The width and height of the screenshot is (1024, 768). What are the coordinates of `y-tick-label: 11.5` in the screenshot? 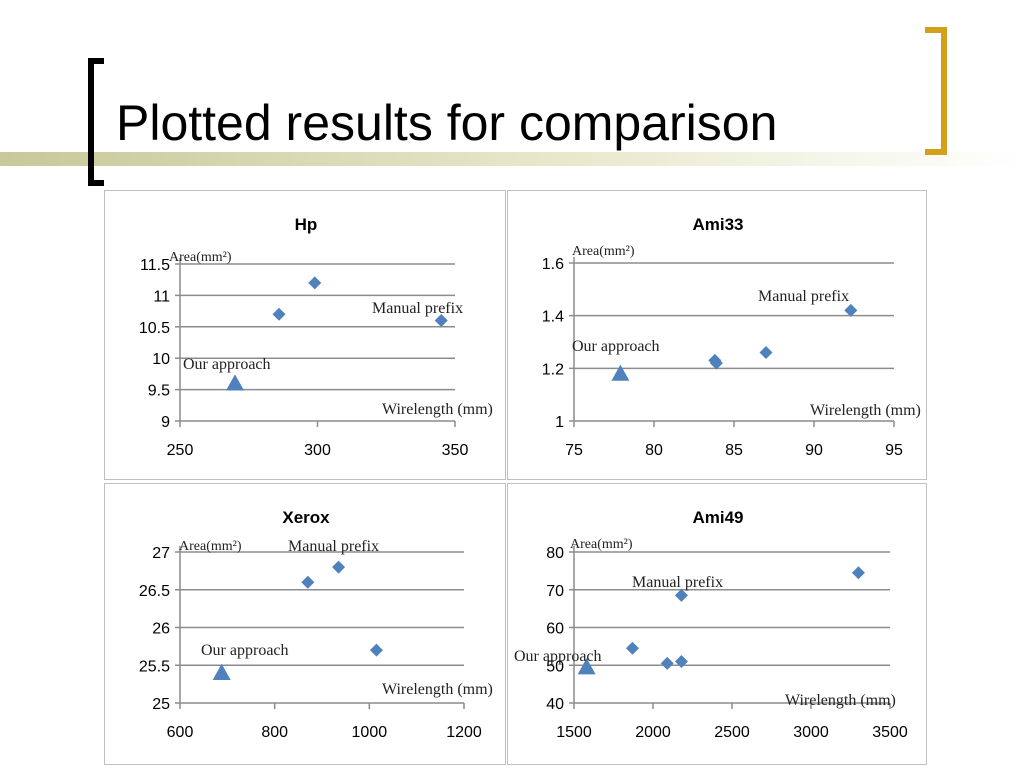 It's located at (155, 265).